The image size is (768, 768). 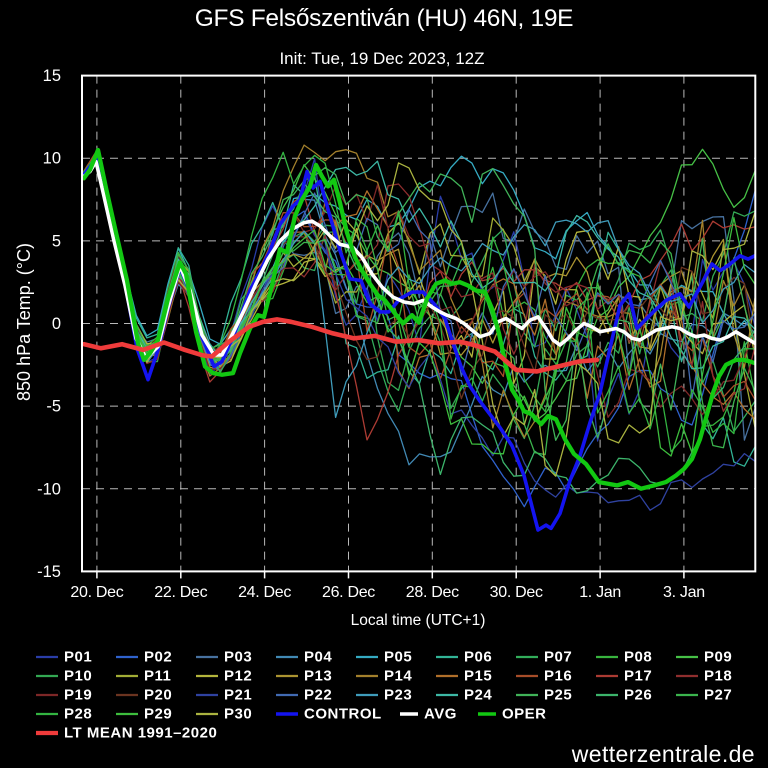 I want to click on svg-text:GFS Felsőszentiván (HU) 46N, 1: GFS Felsőszentiván (HU) 46N, 19E, so click(x=384, y=18).